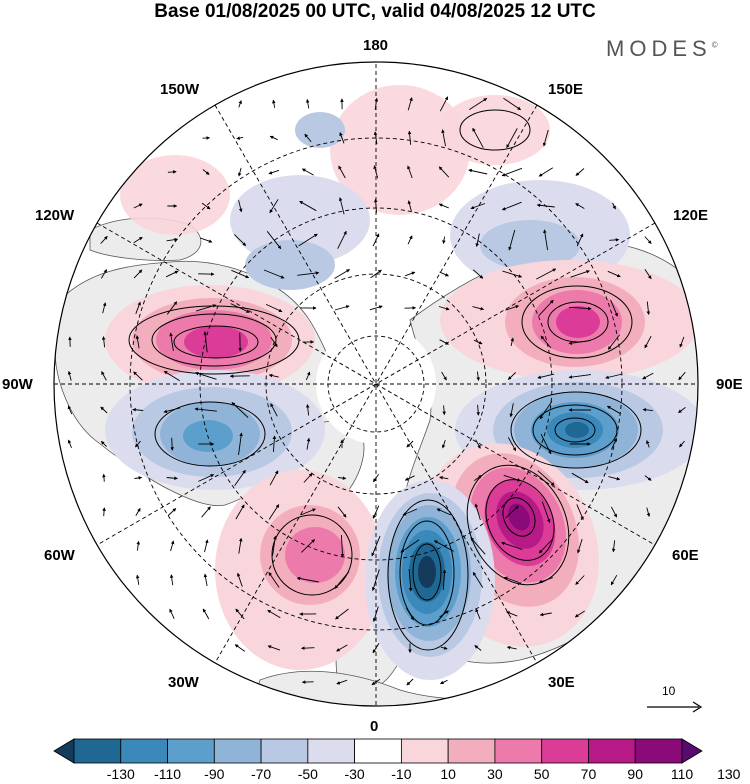 The width and height of the screenshot is (750, 784). I want to click on colorbar-tick: -10, so click(401, 774).